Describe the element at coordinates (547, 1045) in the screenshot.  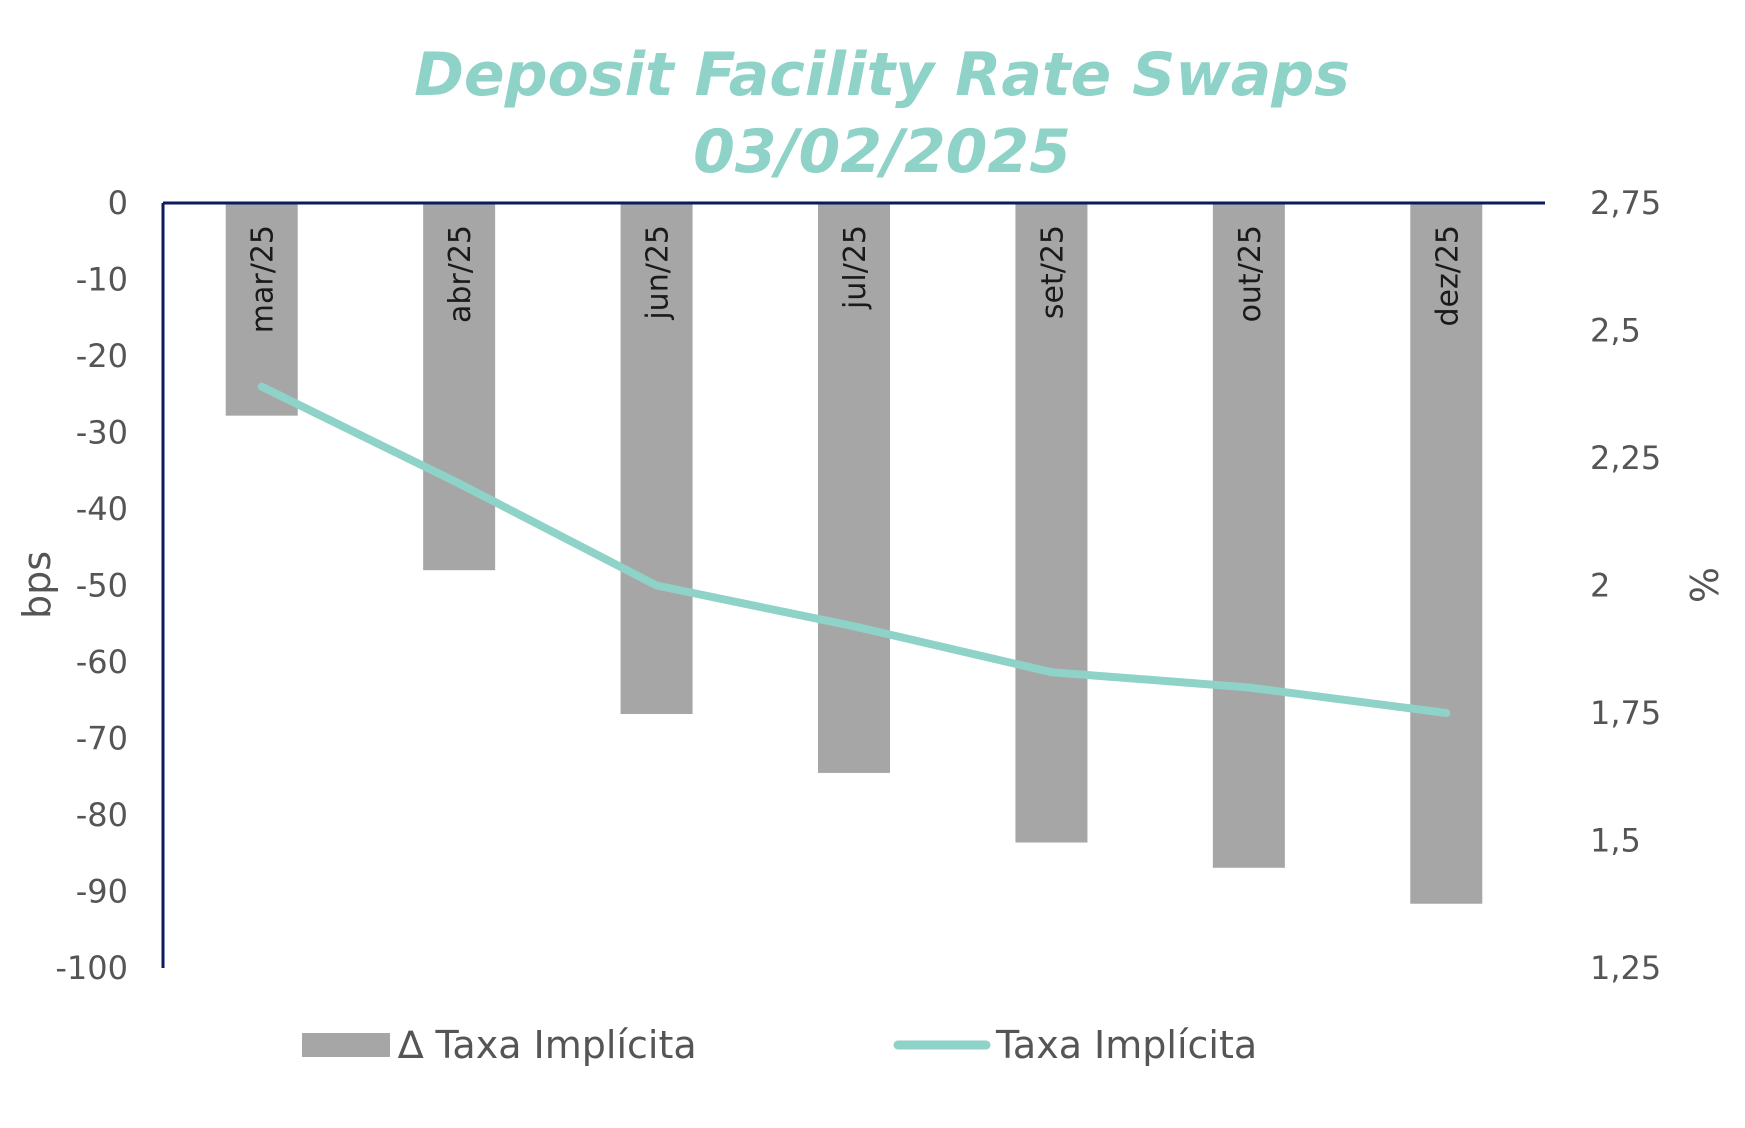
I see `legend-bar-label: ∆ Taxa Implícita` at that location.